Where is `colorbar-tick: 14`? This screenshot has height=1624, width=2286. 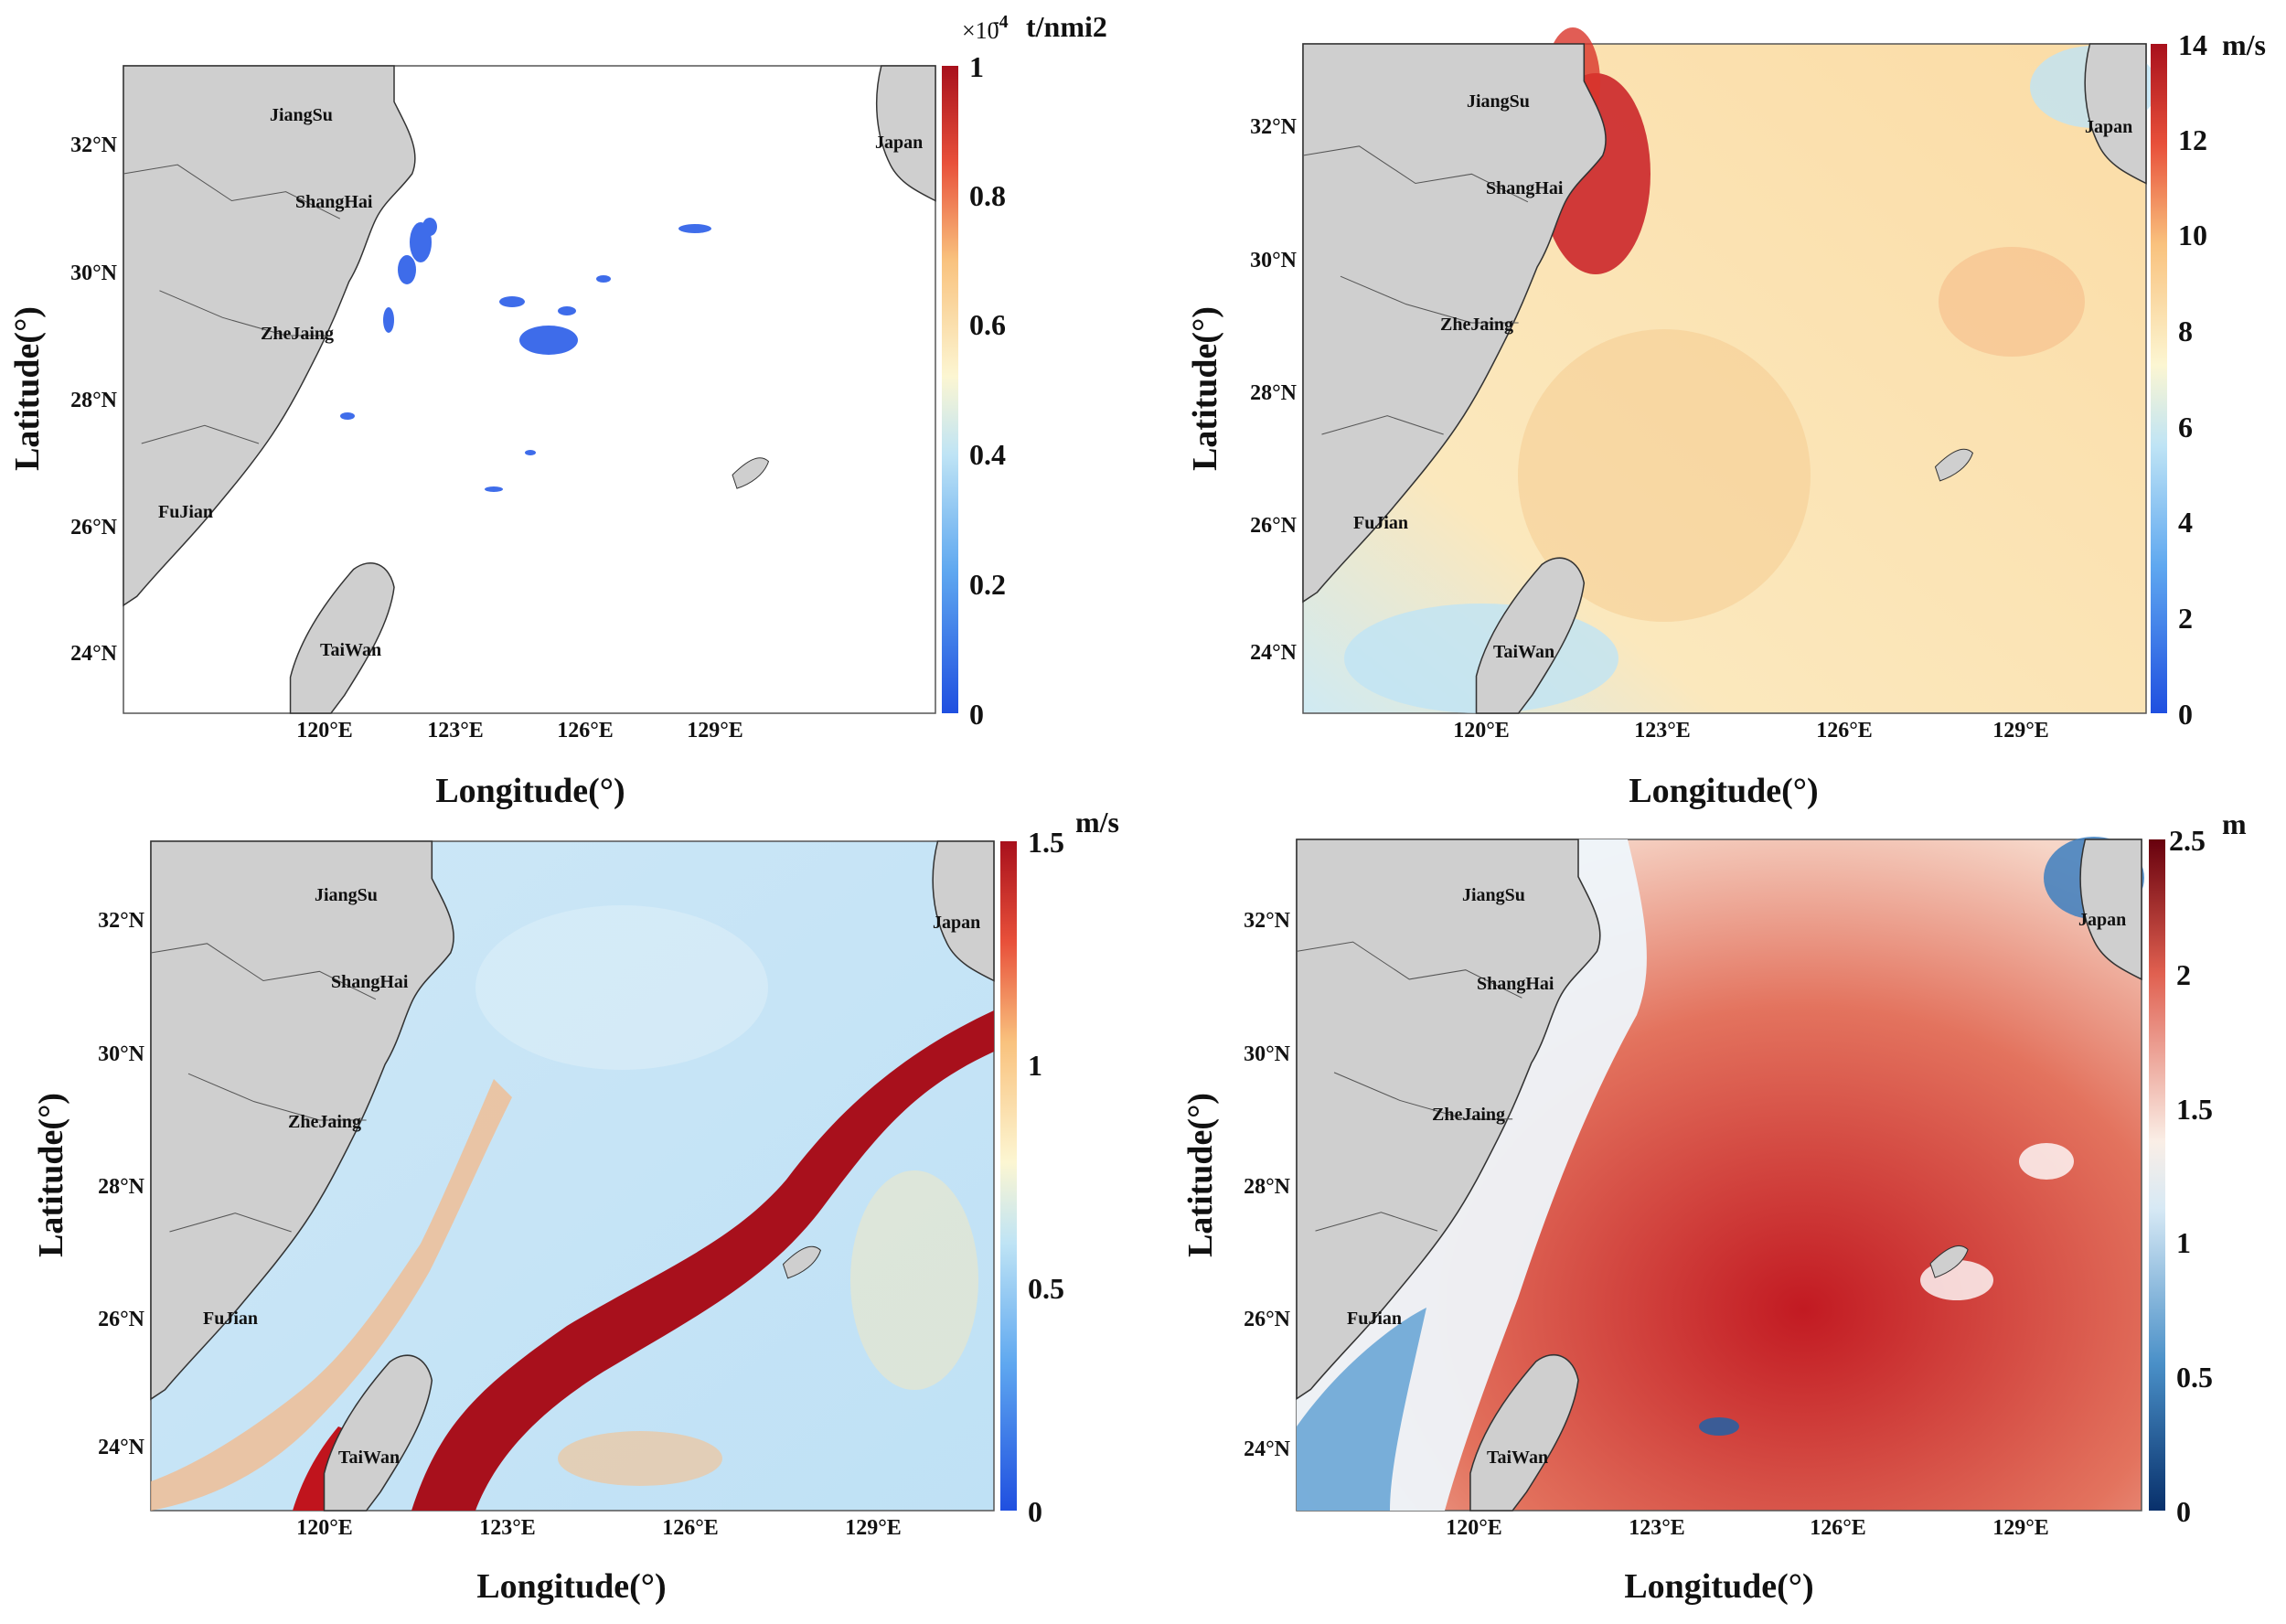 colorbar-tick: 14 is located at coordinates (2193, 44).